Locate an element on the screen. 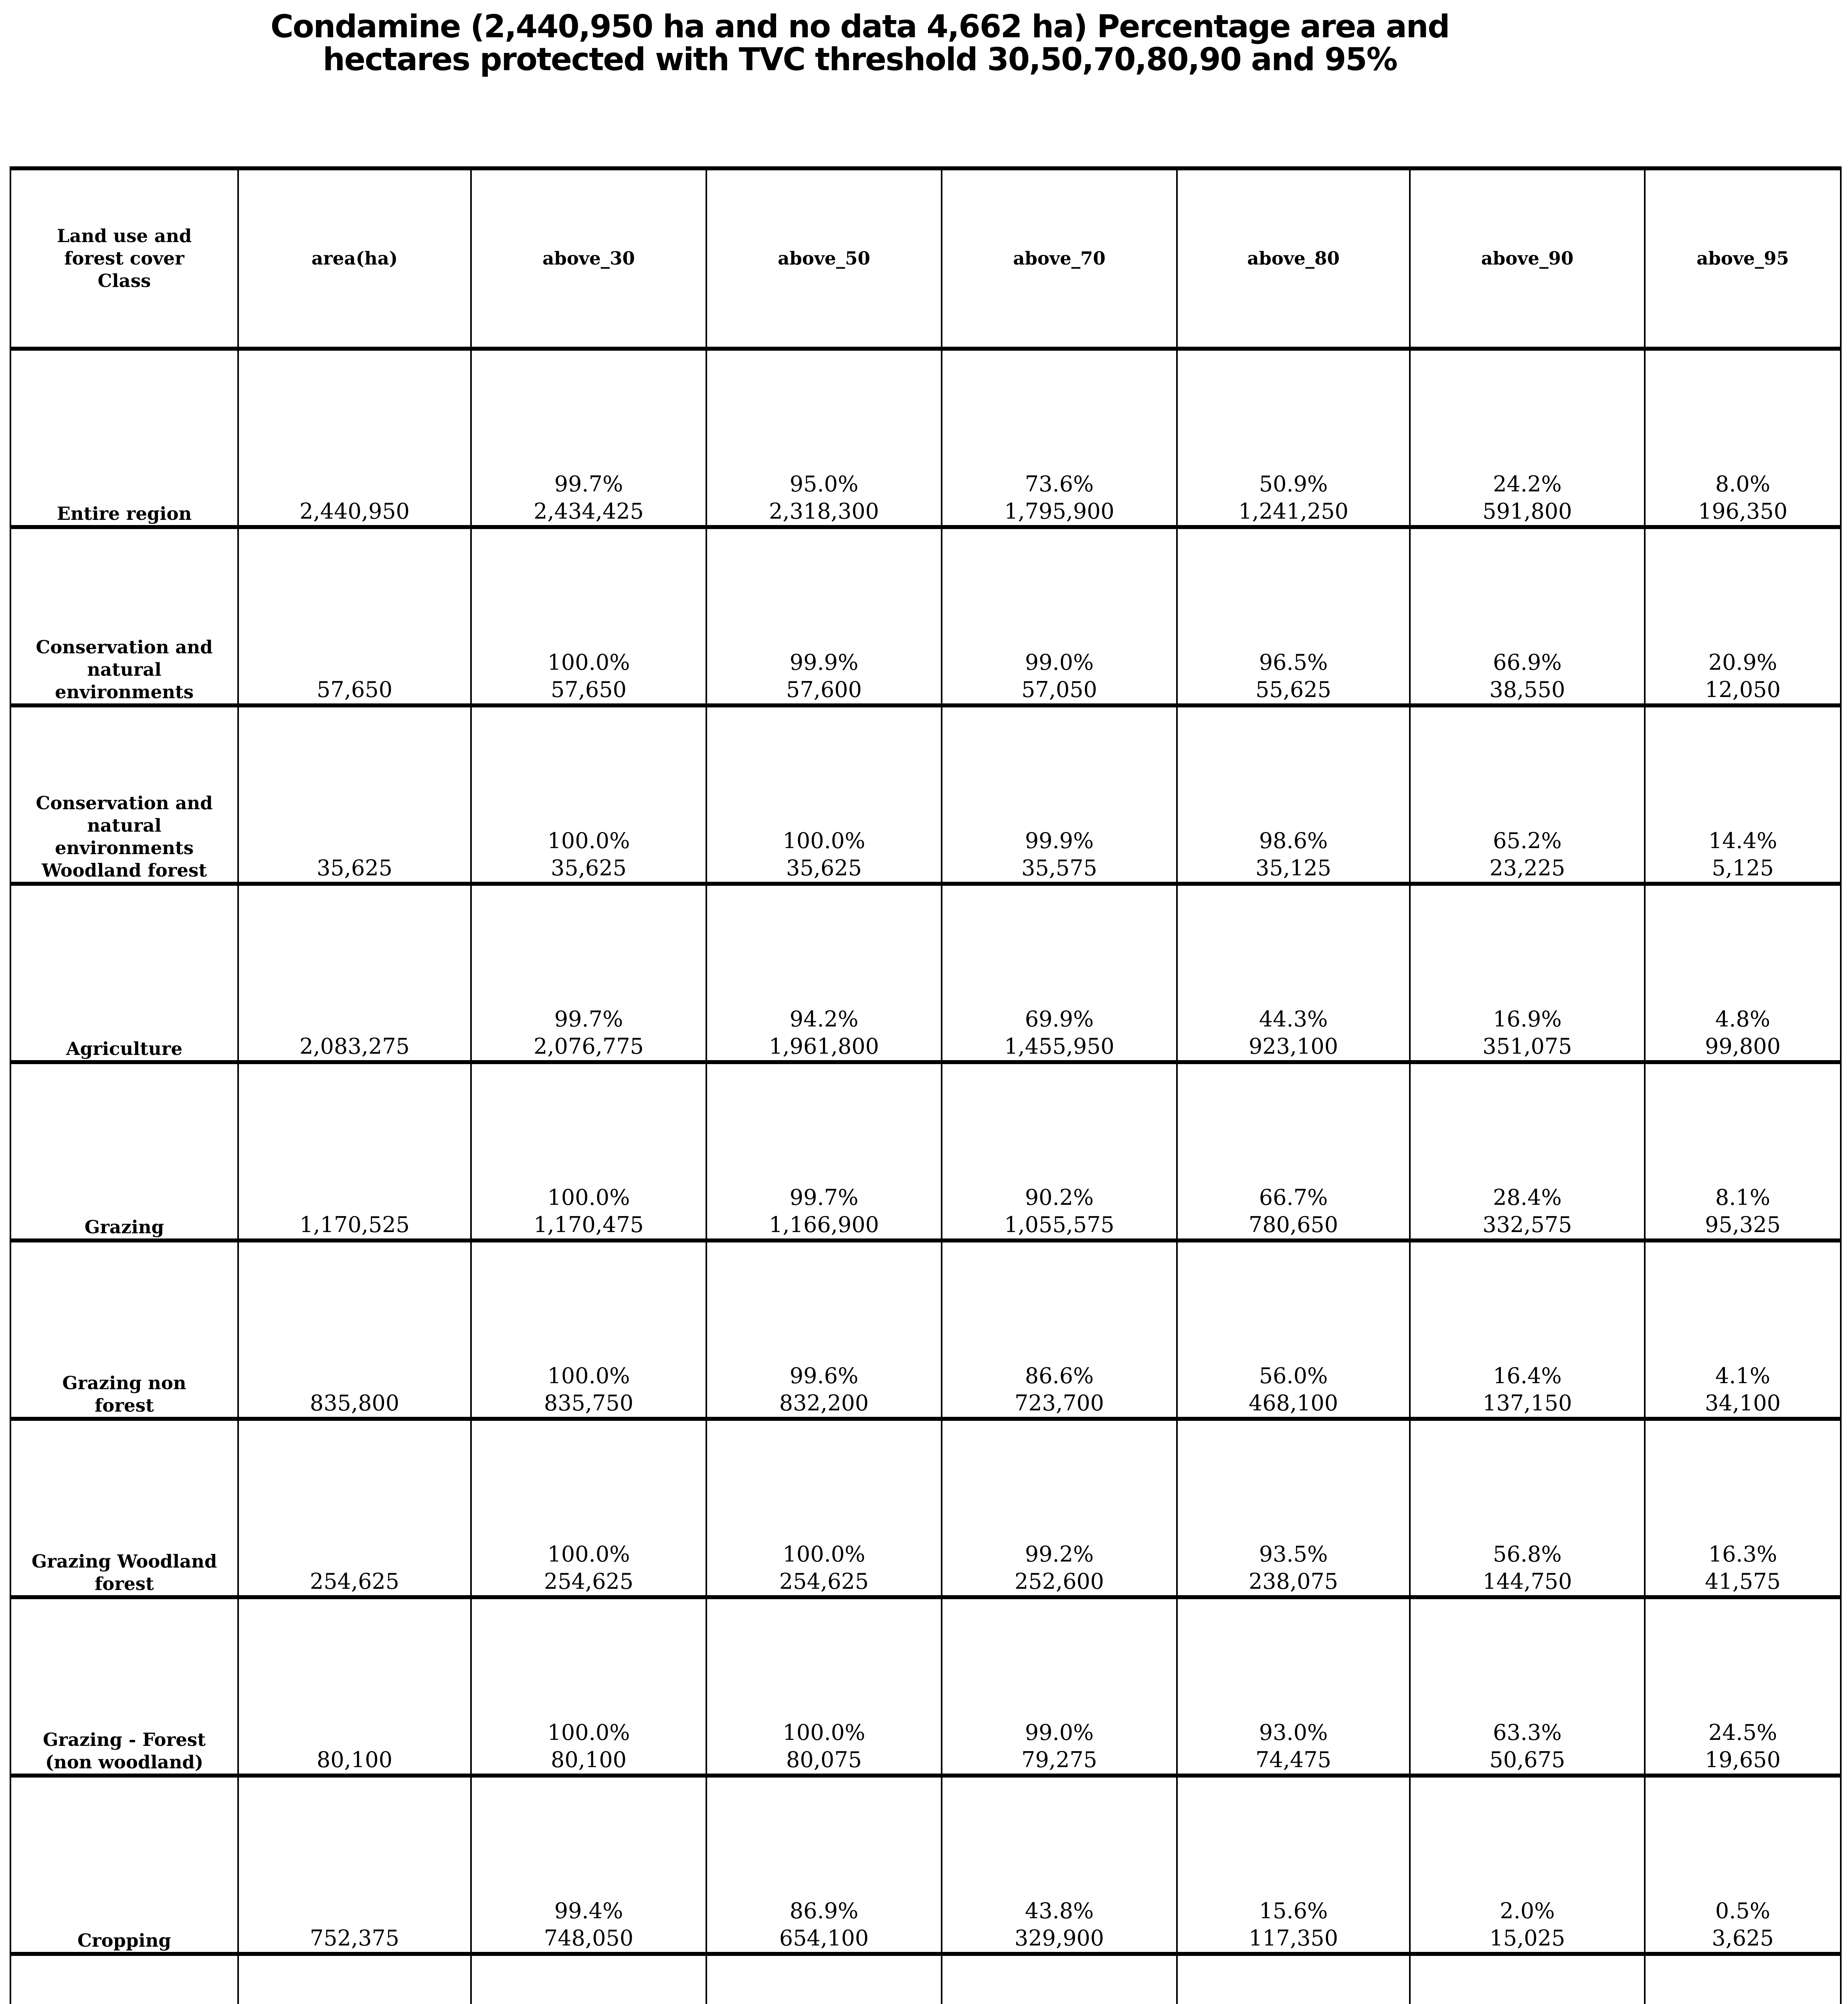 This screenshot has height=2004, width=1848. threshold-cell: 95.0% 2,318,300 is located at coordinates (824, 438).